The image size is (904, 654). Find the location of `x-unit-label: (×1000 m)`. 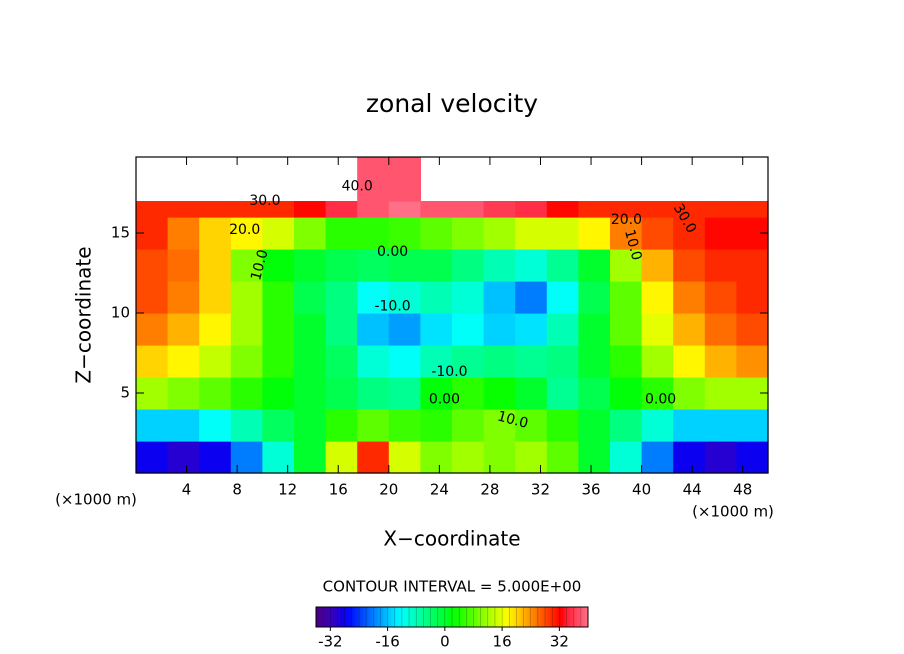

x-unit-label: (×1000 m) is located at coordinates (733, 512).